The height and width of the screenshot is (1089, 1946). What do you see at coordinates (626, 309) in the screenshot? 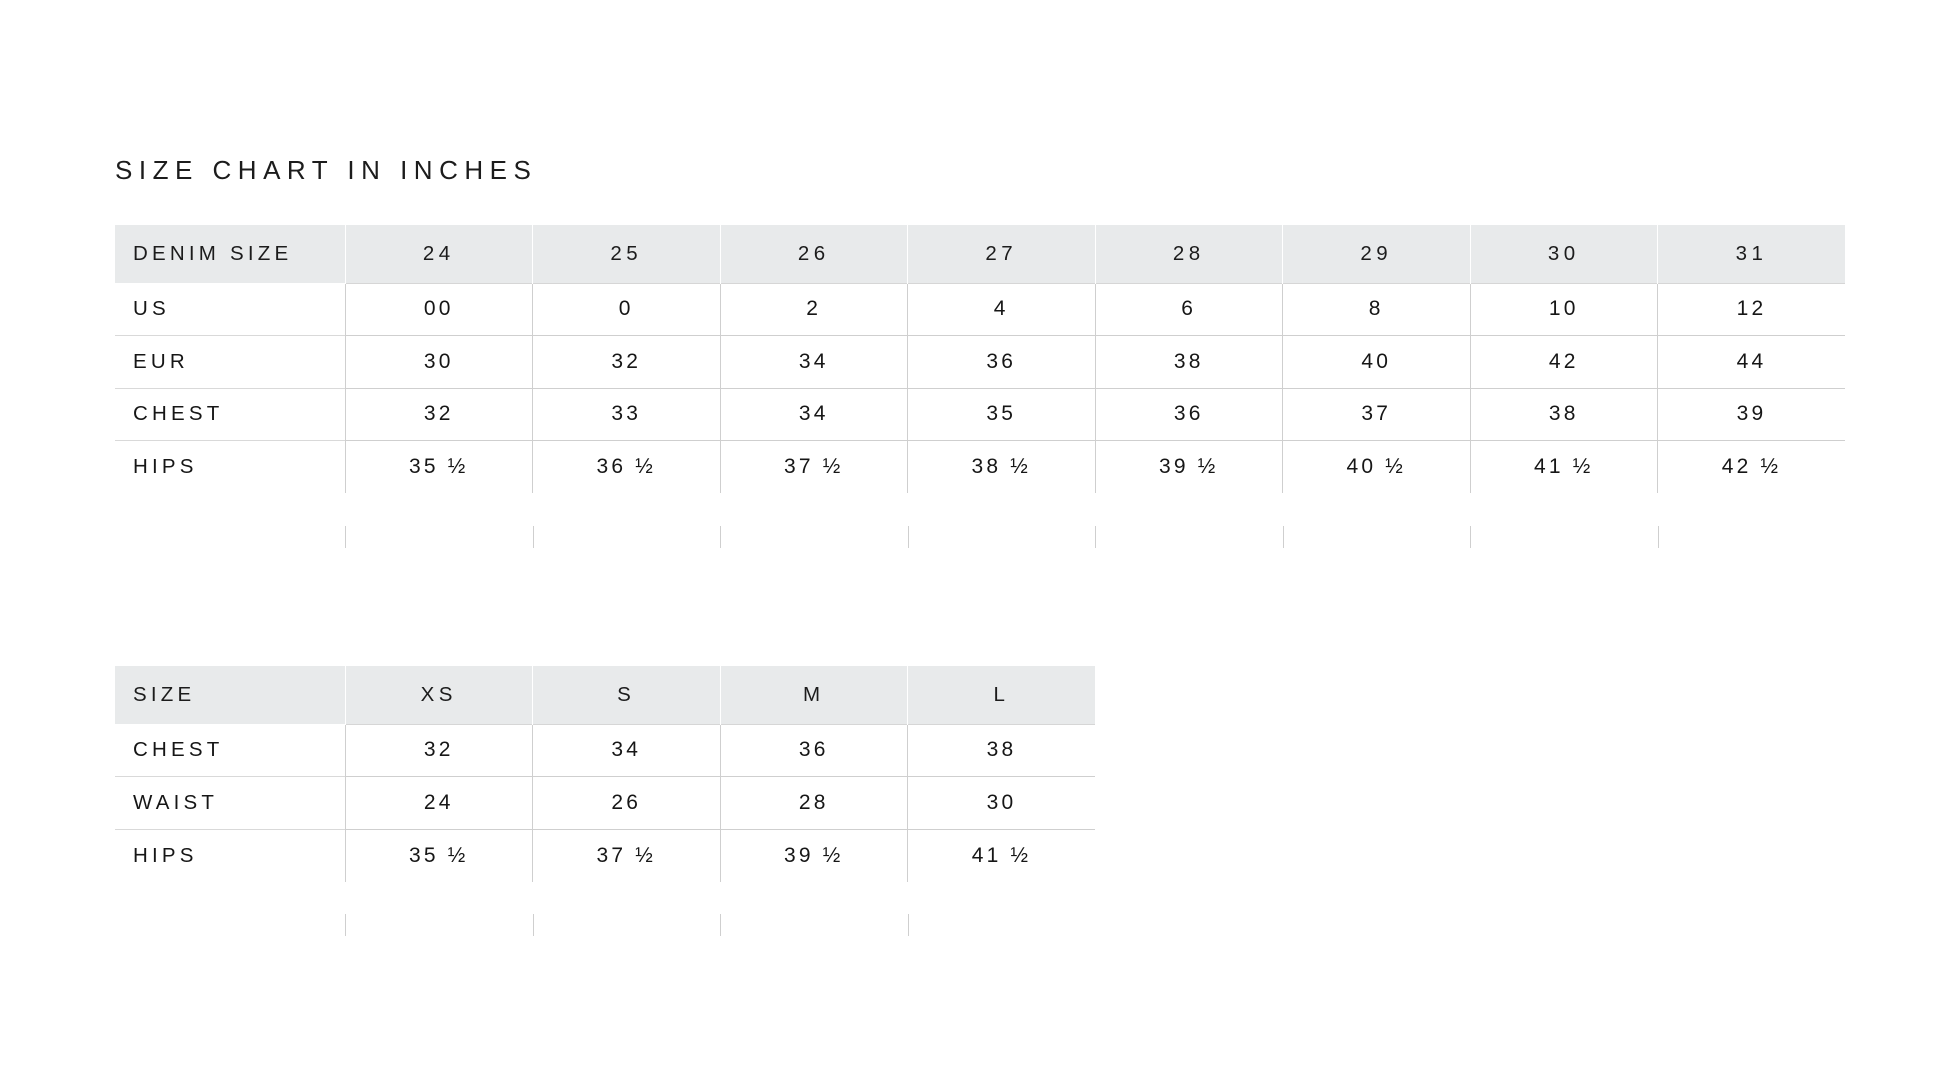
I see `cell-us-25: 0` at bounding box center [626, 309].